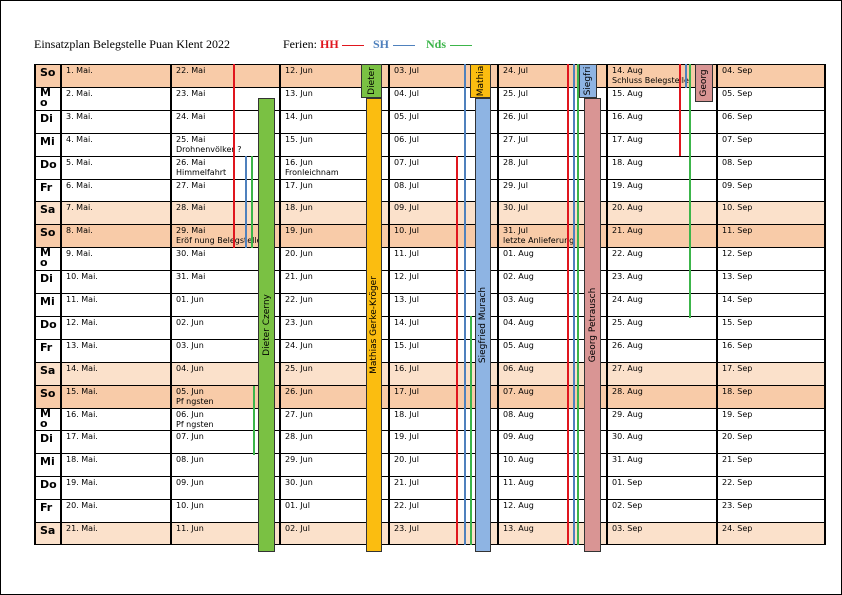 The width and height of the screenshot is (842, 595). I want to click on legend-nds-line, so click(461, 45).